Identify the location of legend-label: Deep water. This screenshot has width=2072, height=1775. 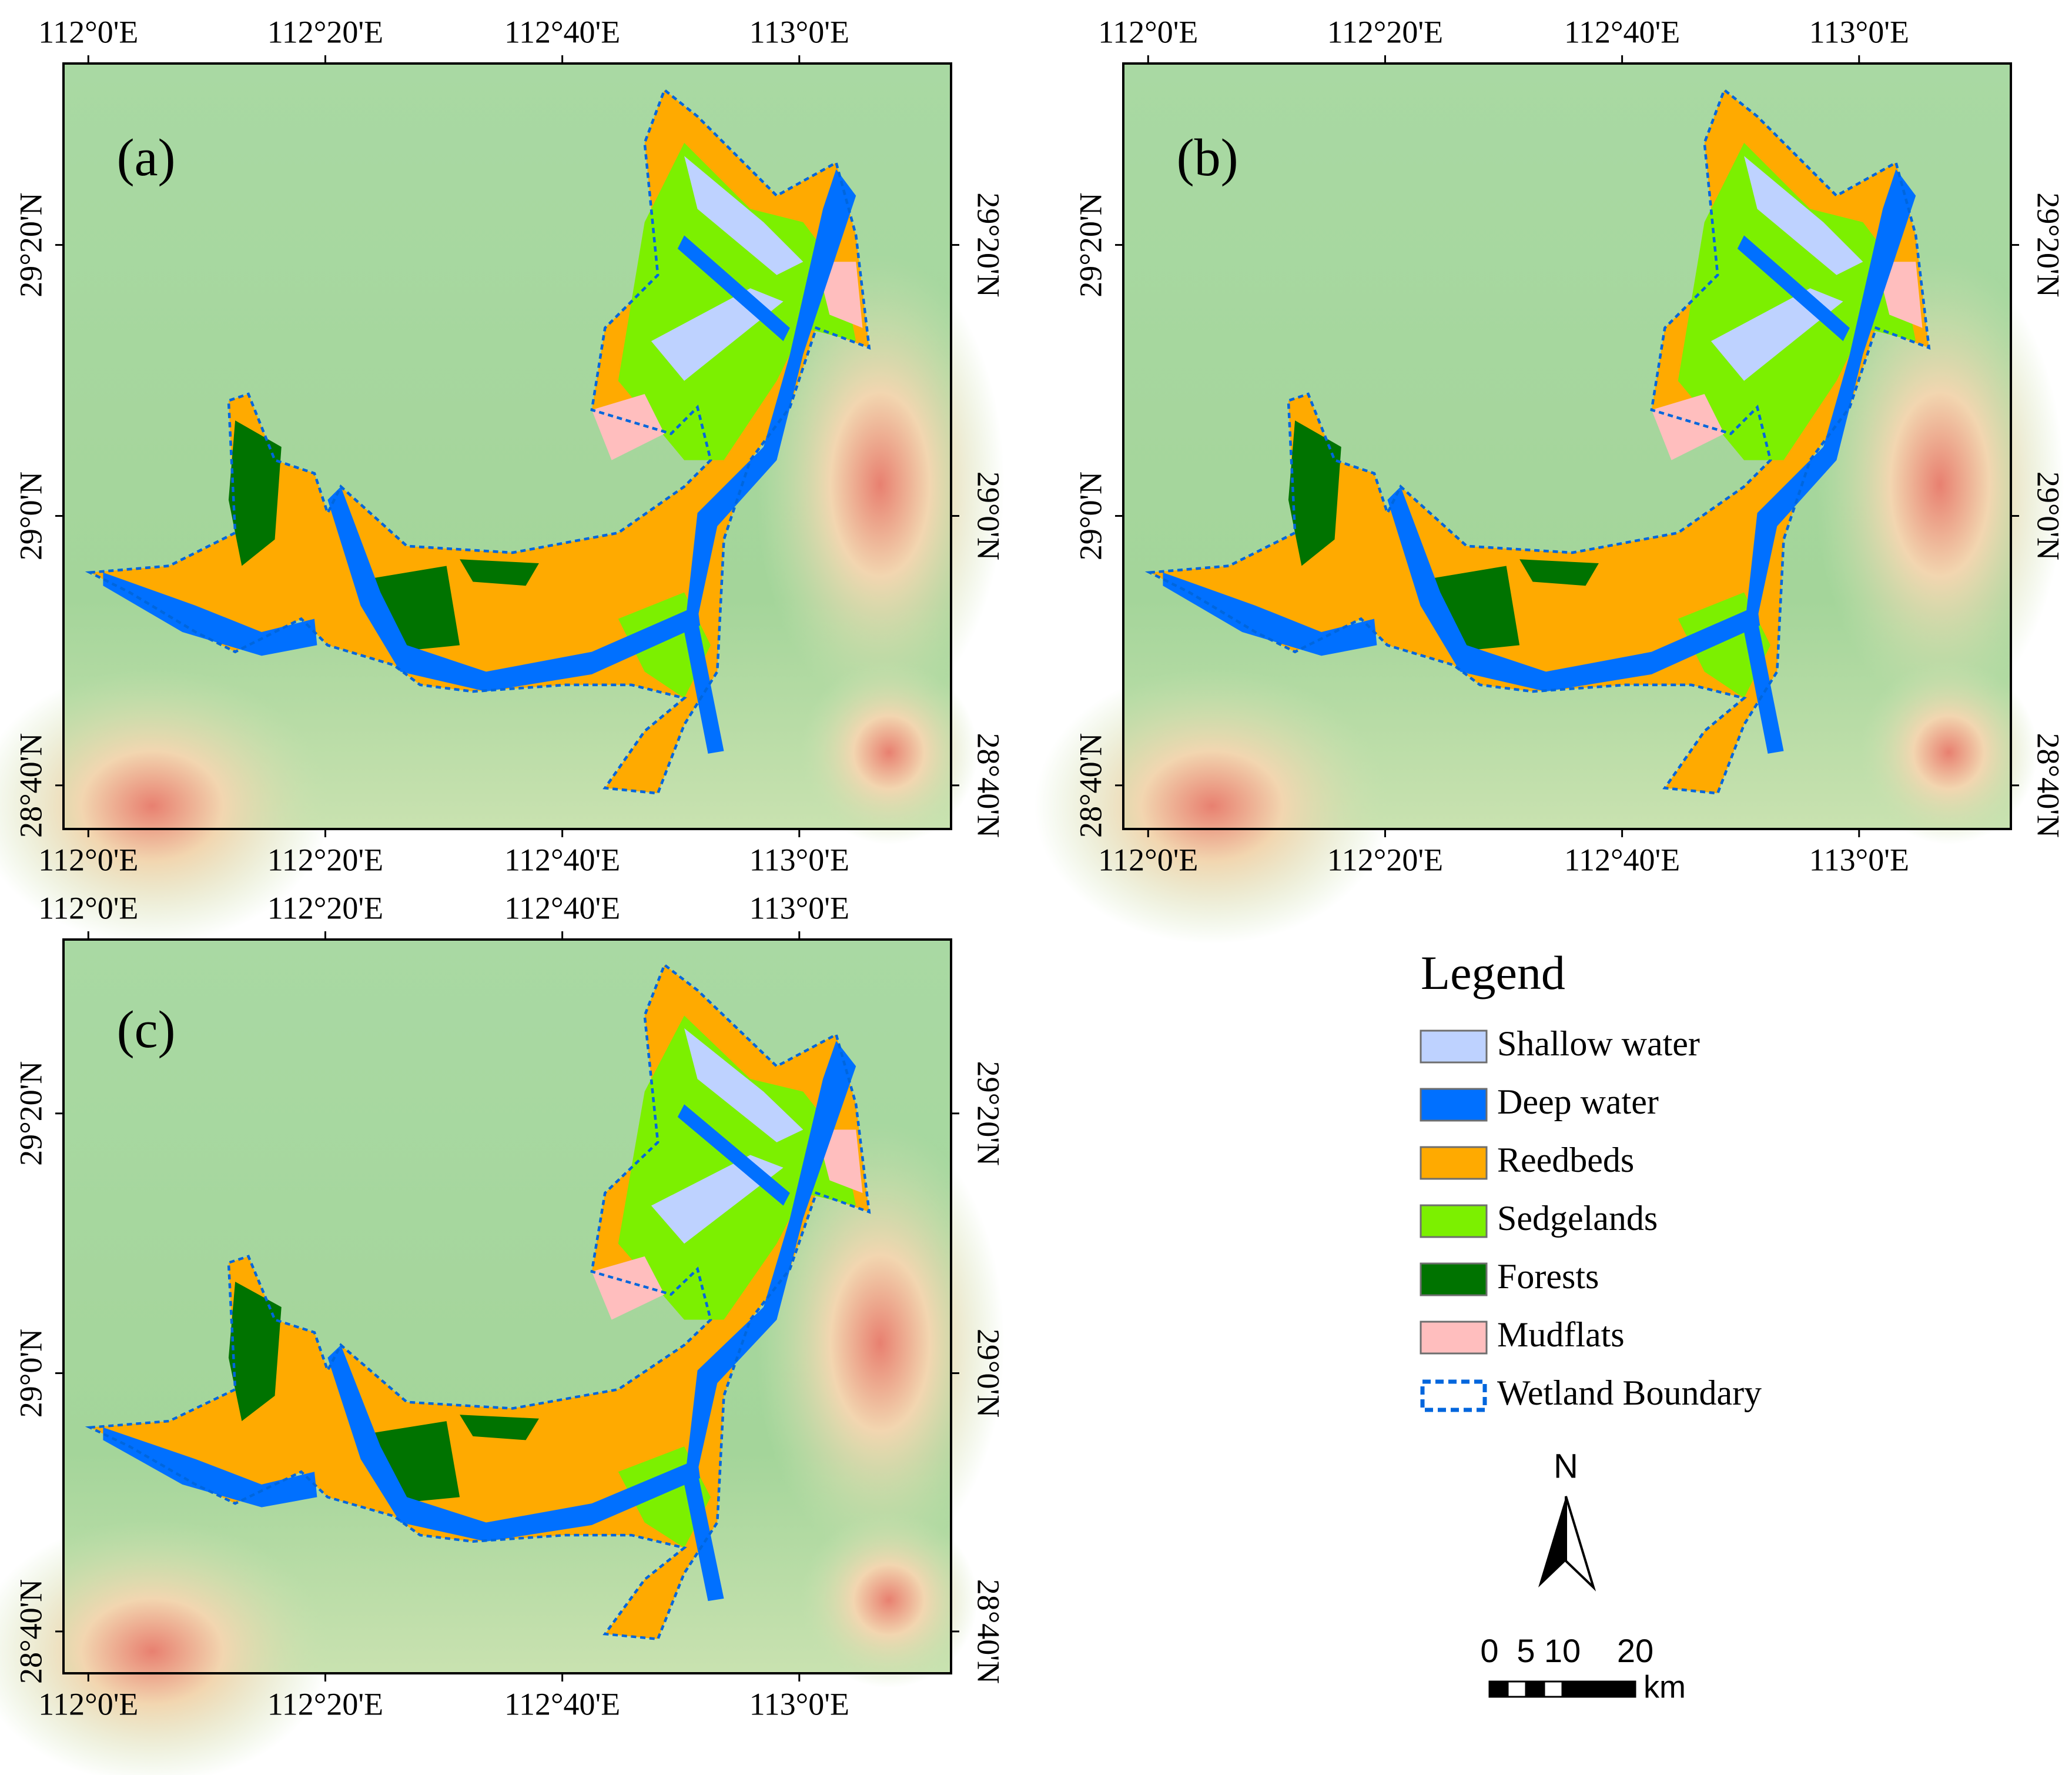
(1578, 1102).